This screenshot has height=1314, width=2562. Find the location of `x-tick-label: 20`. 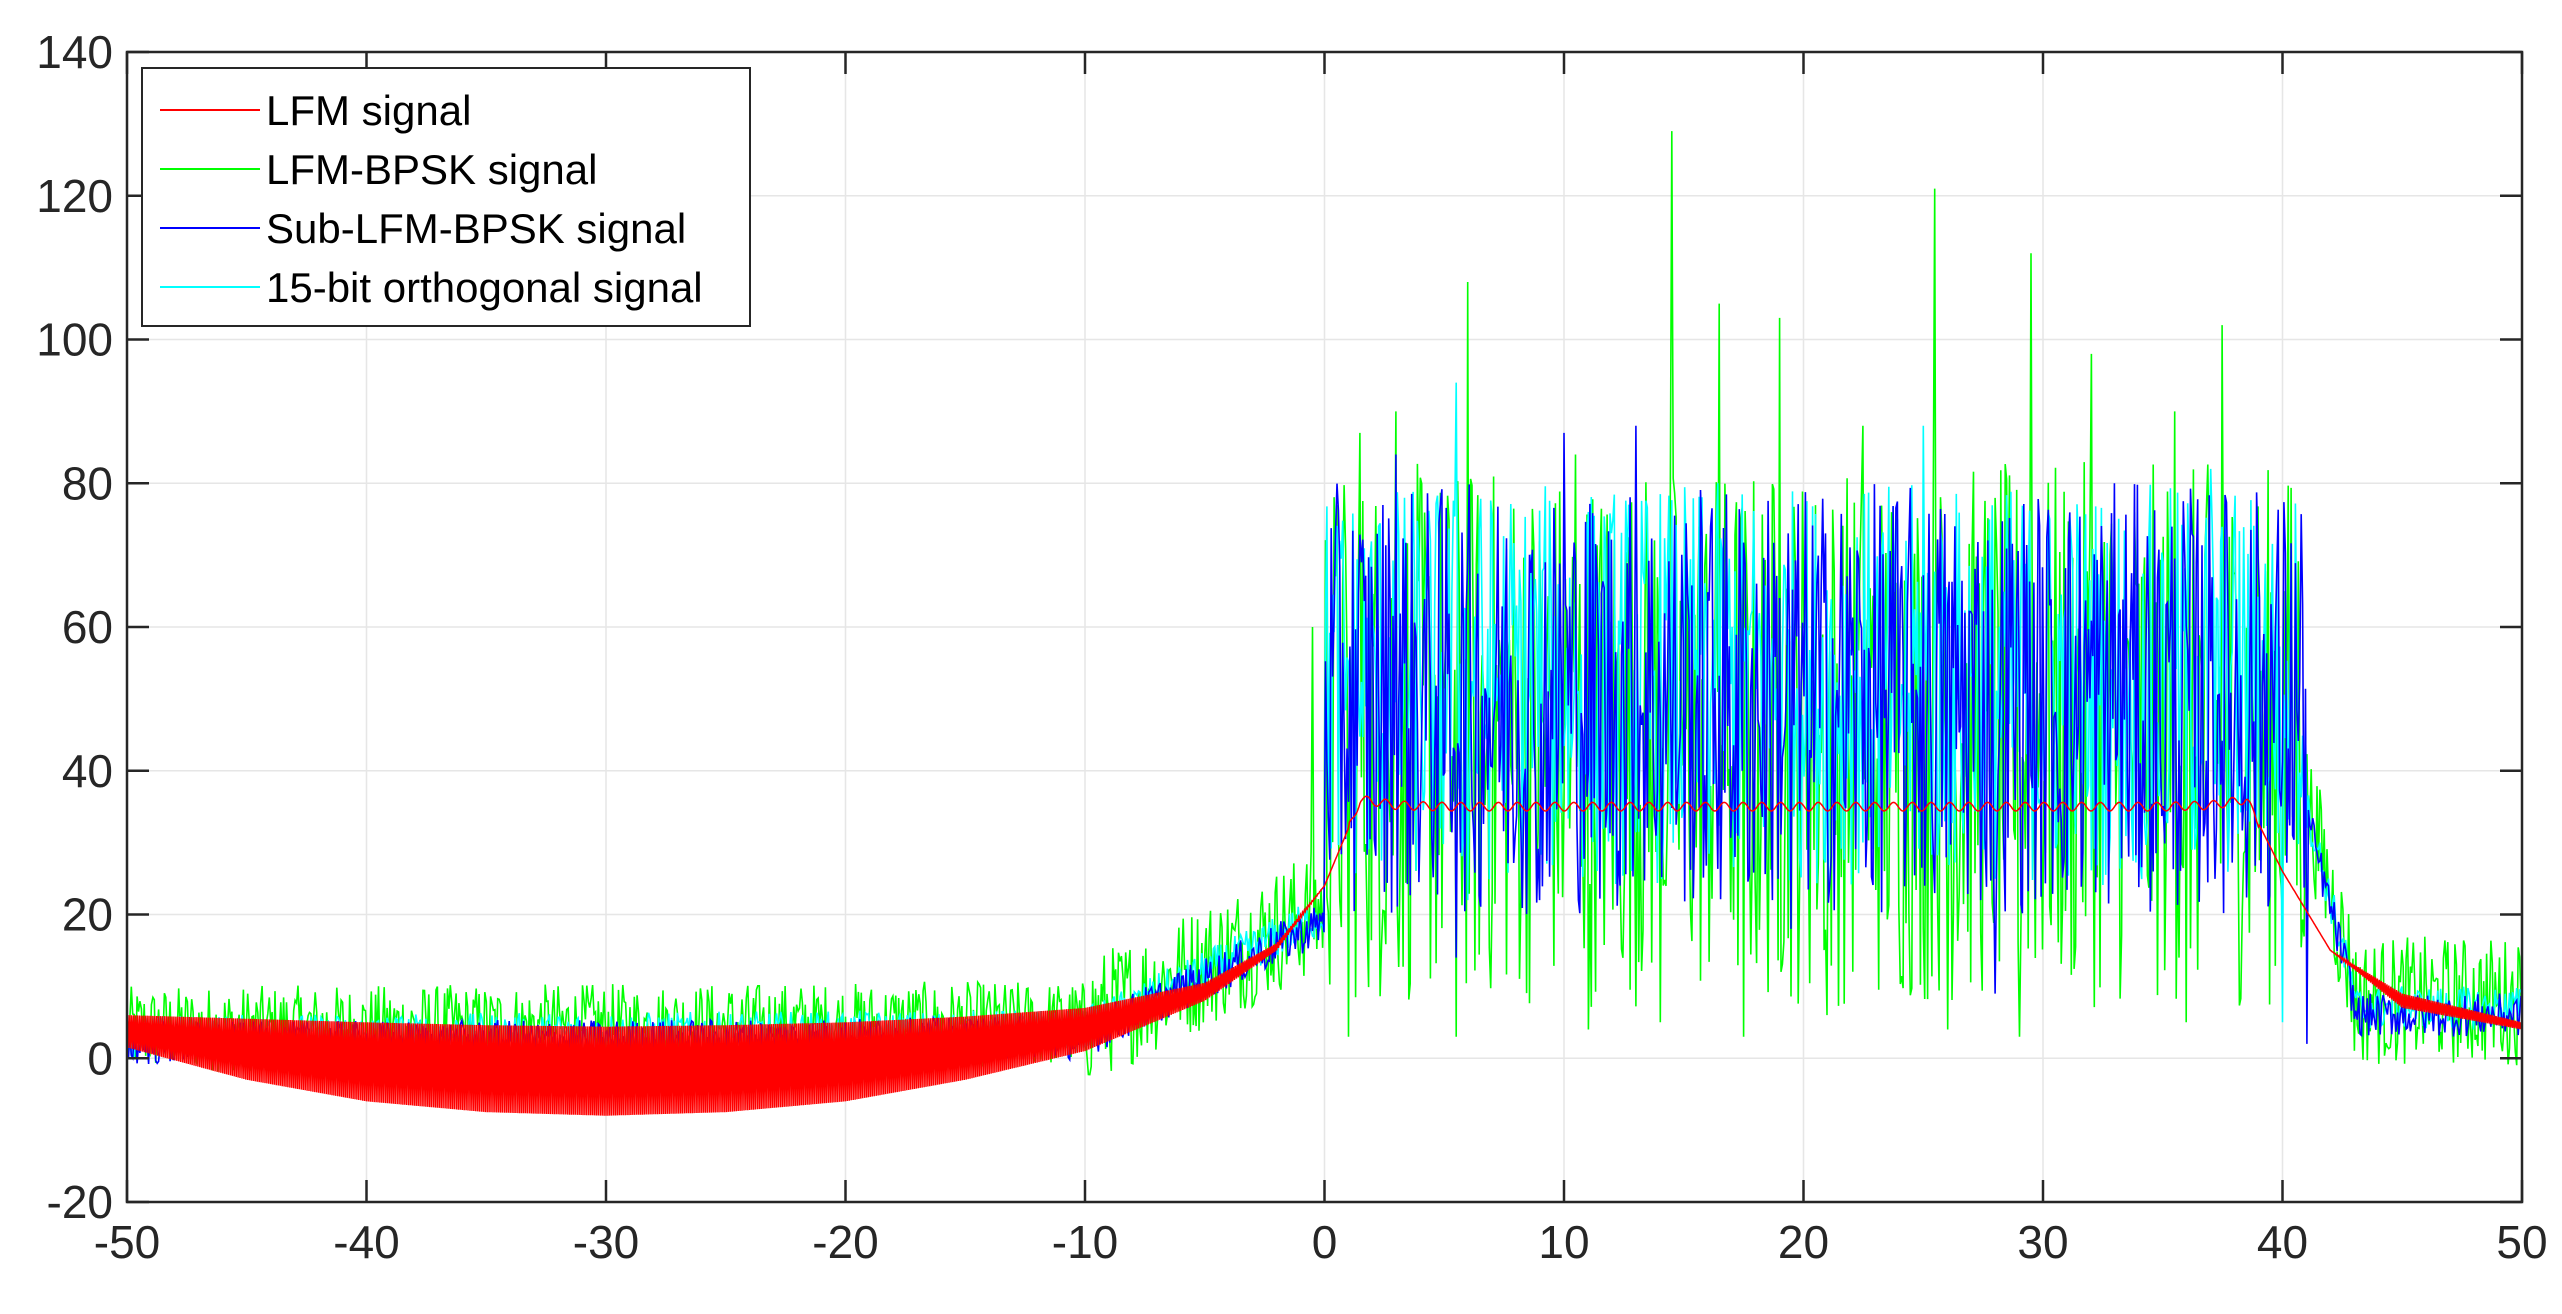

x-tick-label: 20 is located at coordinates (1803, 1242).